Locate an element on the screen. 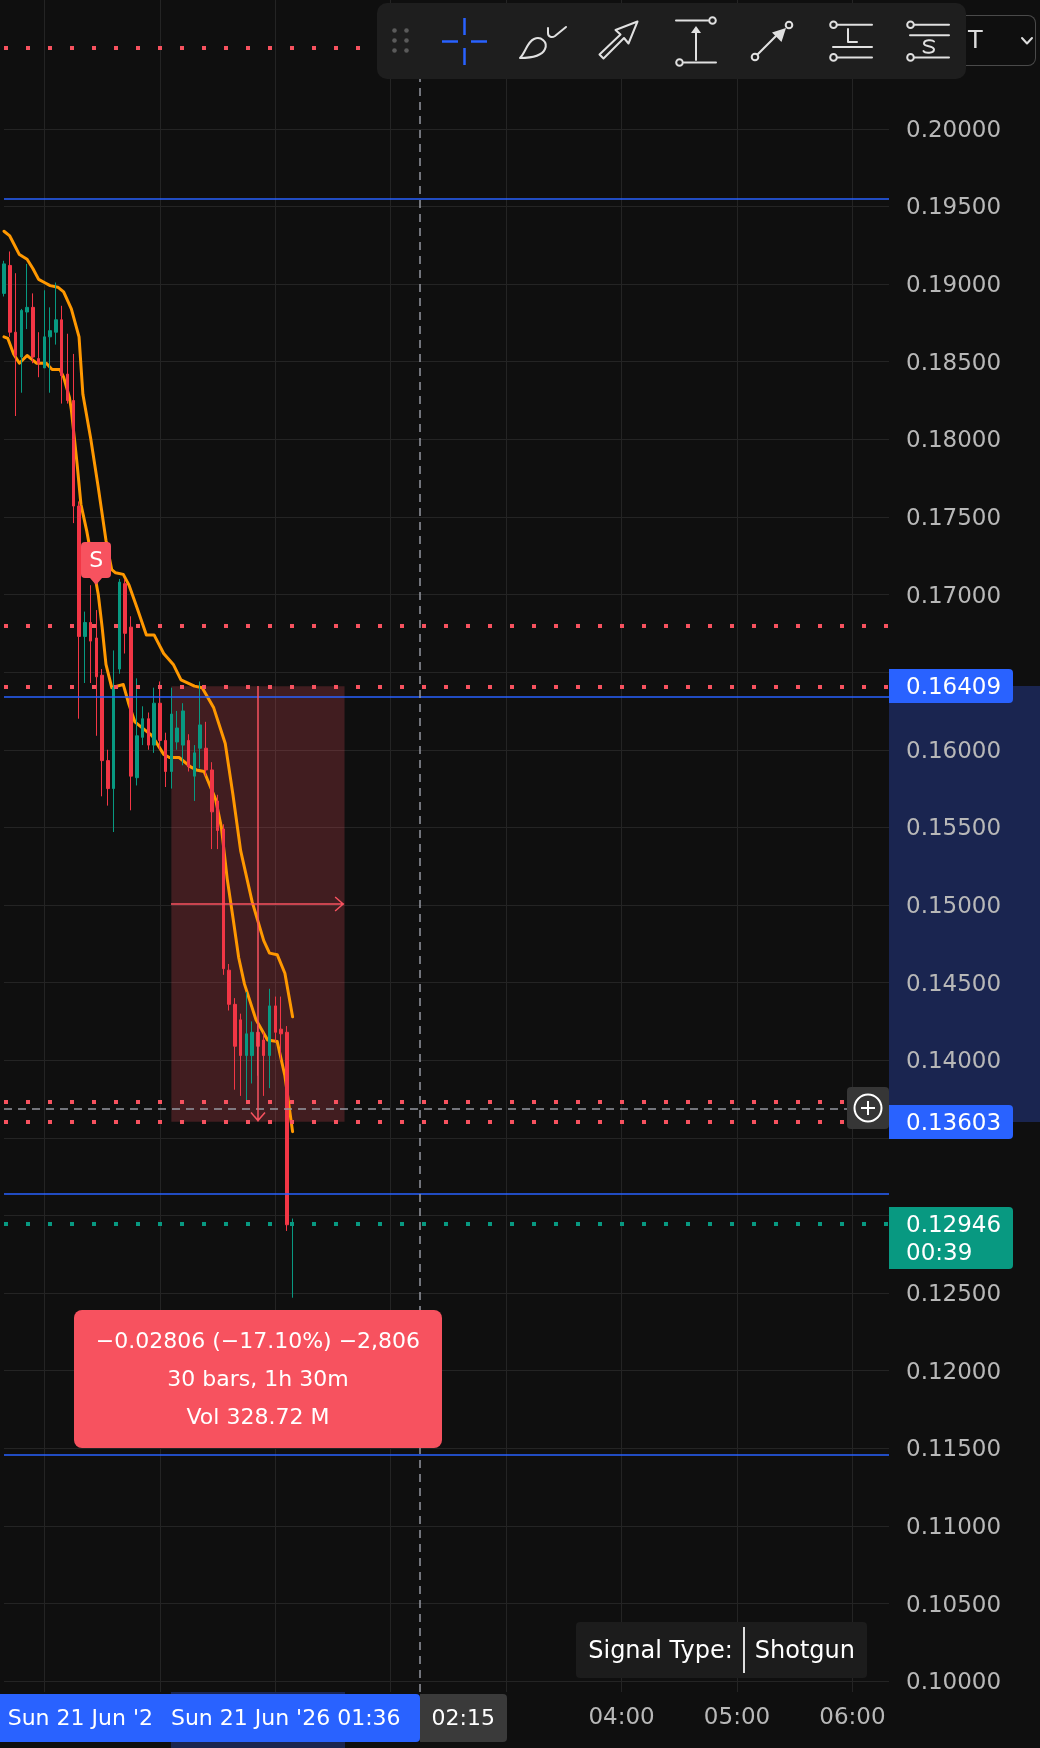 Image resolution: width=1040 pixels, height=1748 pixels. status-box: Signal Type: Shotgun is located at coordinates (721, 1650).